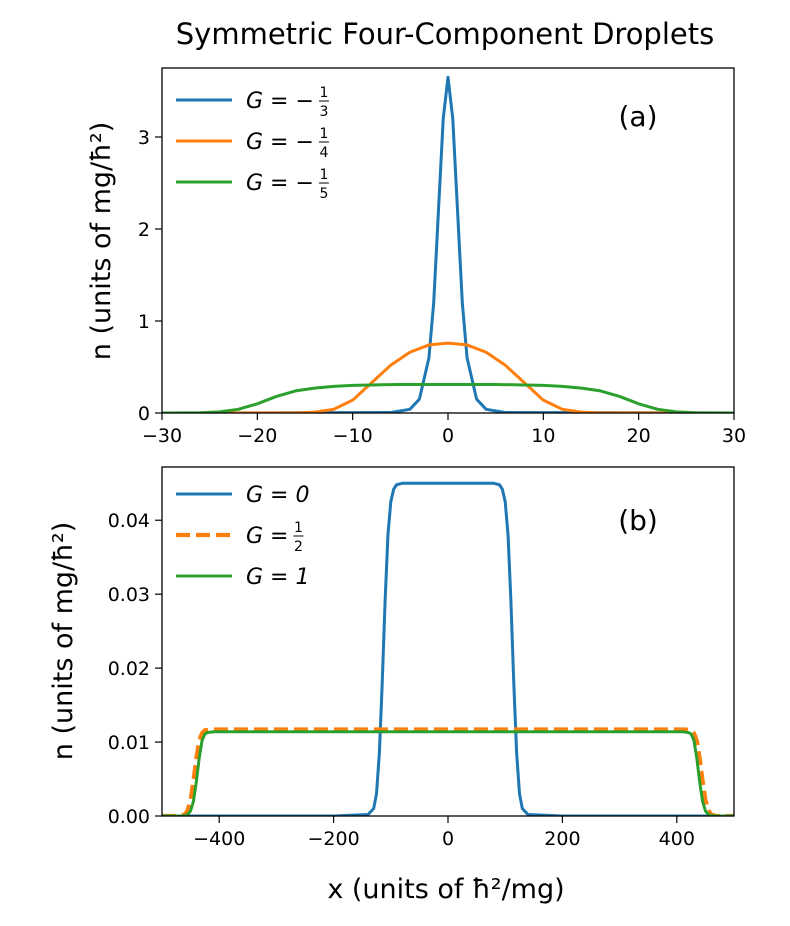 This screenshot has width=790, height=926. Describe the element at coordinates (129, 595) in the screenshot. I see `y-tick-label: 0.03` at that location.